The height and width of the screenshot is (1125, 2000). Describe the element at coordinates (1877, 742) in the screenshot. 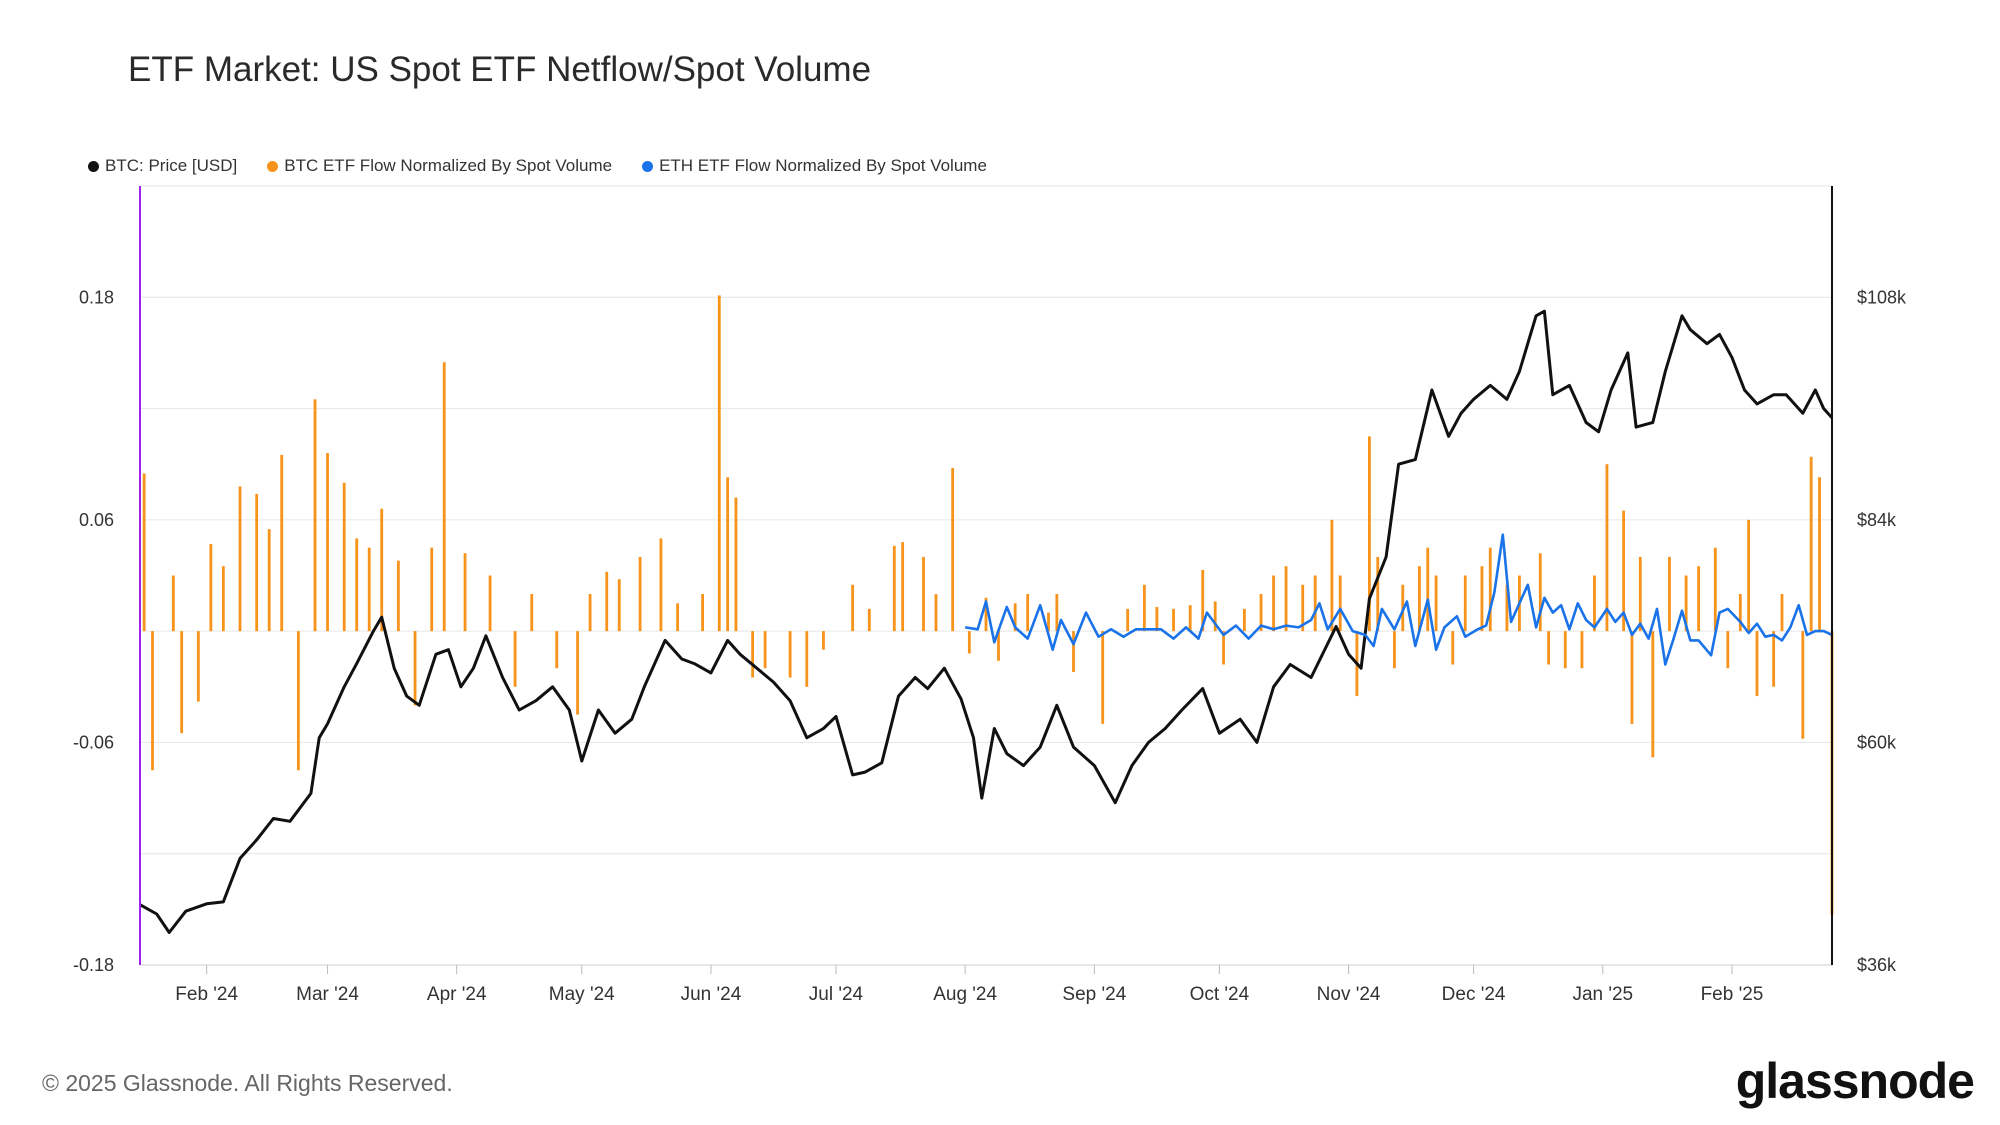

I see `y-right-tick-label: $60k` at that location.